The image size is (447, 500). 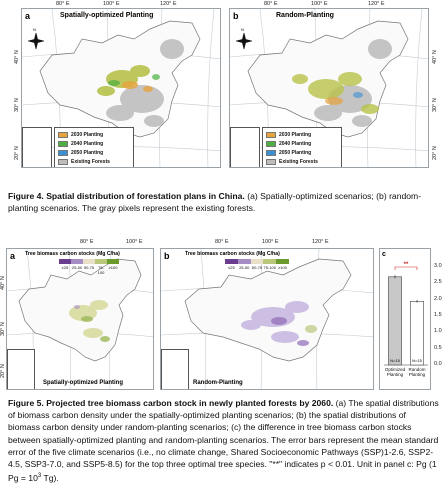 What do you see at coordinates (384, 254) in the screenshot?
I see `panel-label-c: c` at bounding box center [384, 254].